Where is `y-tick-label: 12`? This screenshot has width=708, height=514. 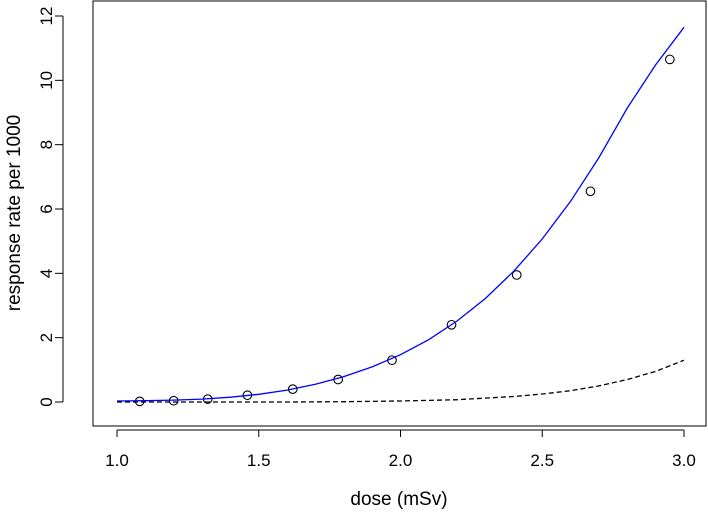
y-tick-label: 12 is located at coordinates (46, 16).